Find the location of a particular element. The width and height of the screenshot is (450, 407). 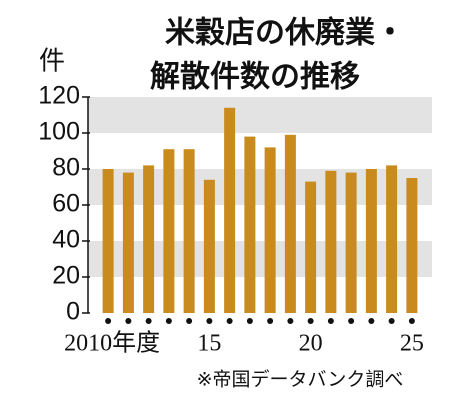

y-tick-label: 20 is located at coordinates (66, 276).